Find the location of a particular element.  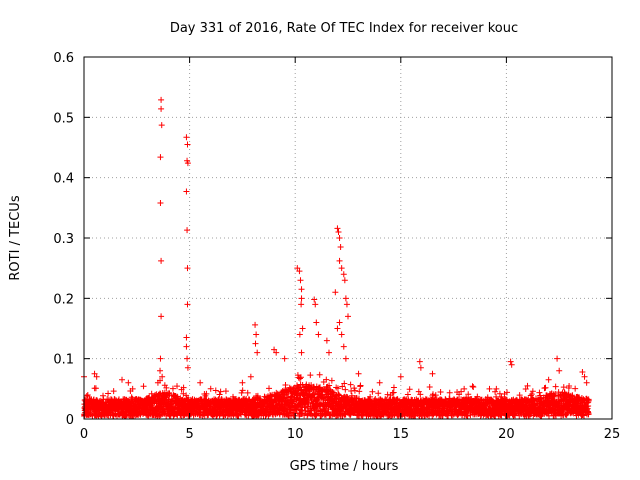

x-tick-label: 20 is located at coordinates (506, 434).